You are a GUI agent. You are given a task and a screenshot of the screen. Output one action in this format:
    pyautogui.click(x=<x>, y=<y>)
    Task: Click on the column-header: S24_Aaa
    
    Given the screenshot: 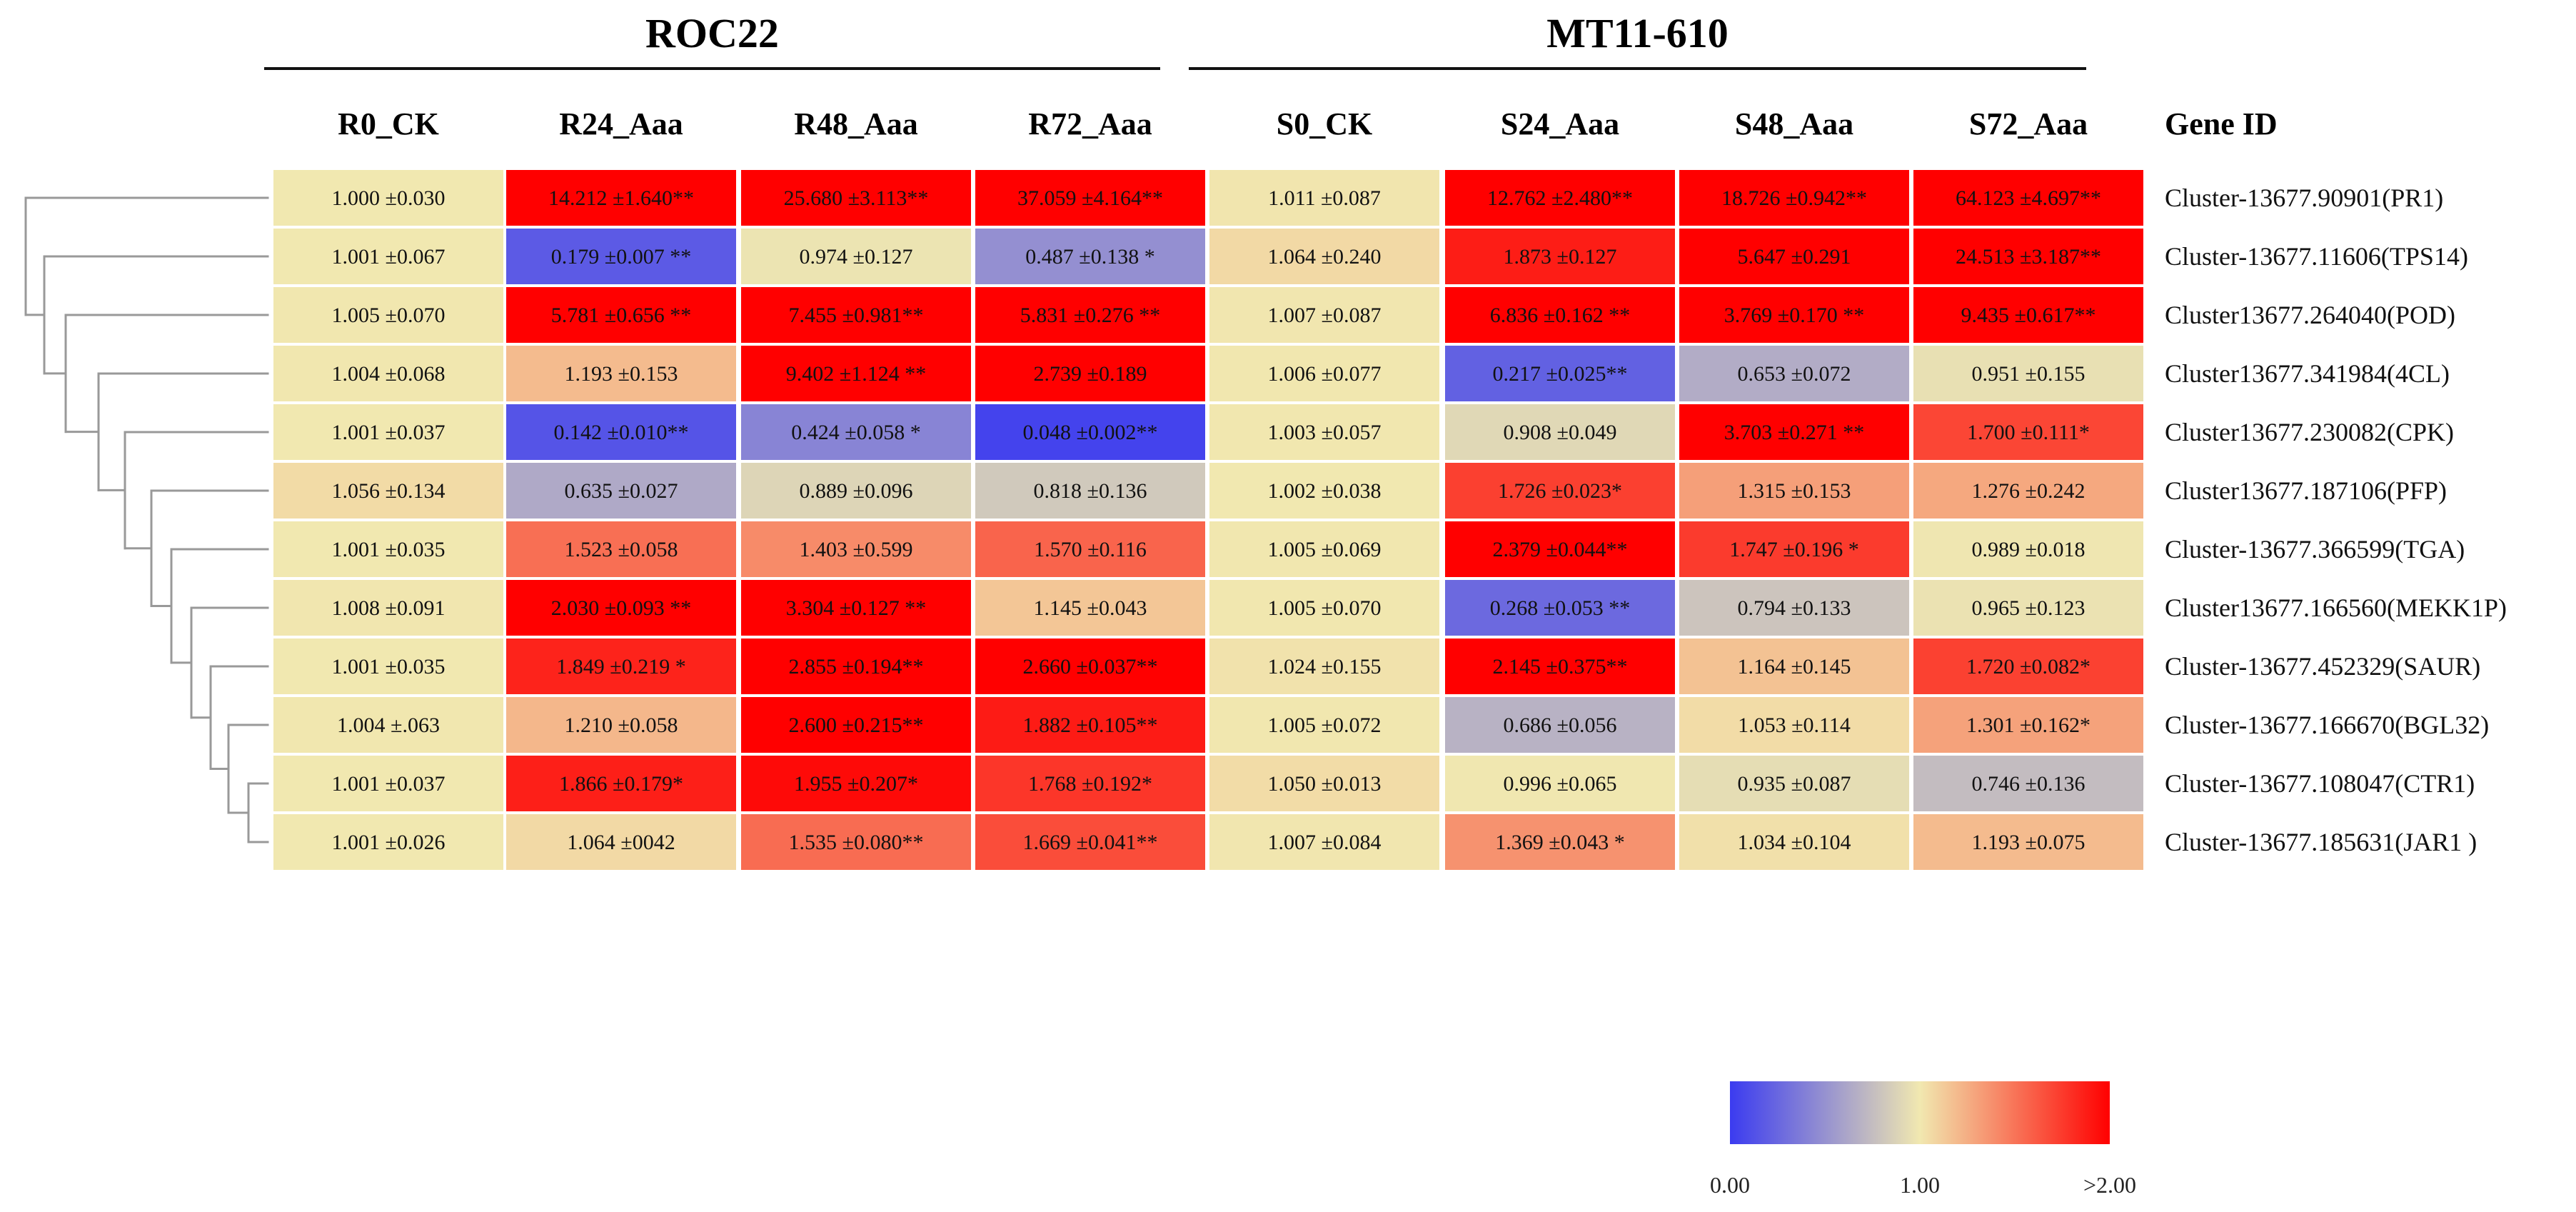 What is the action you would take?
    pyautogui.click(x=1560, y=124)
    